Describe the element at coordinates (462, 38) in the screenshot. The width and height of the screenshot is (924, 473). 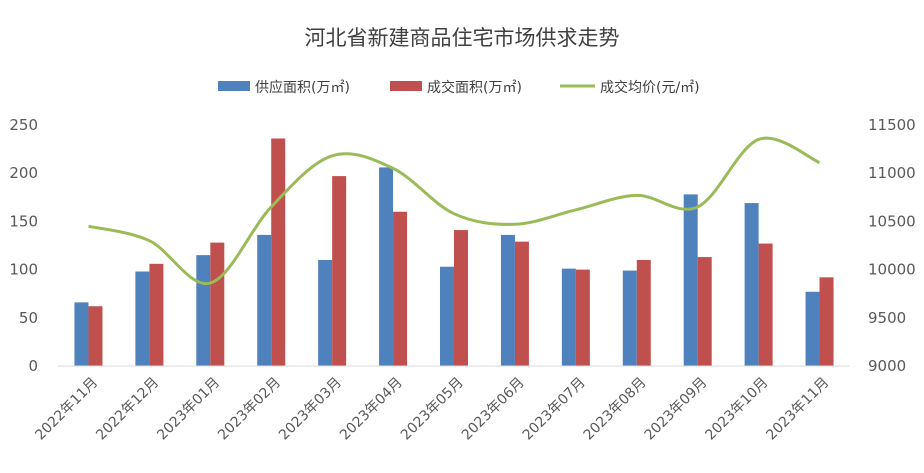
I see `chart-title: 河北省新建商品住宅市场供求走势` at that location.